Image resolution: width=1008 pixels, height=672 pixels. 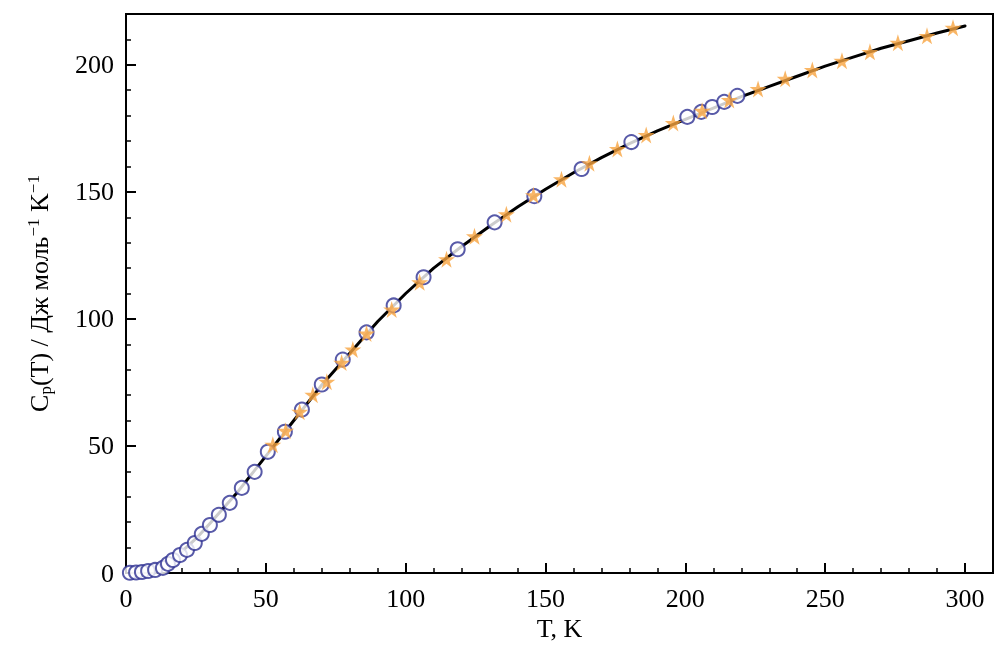 I want to click on y-tick-label: 50, so click(x=101, y=446).